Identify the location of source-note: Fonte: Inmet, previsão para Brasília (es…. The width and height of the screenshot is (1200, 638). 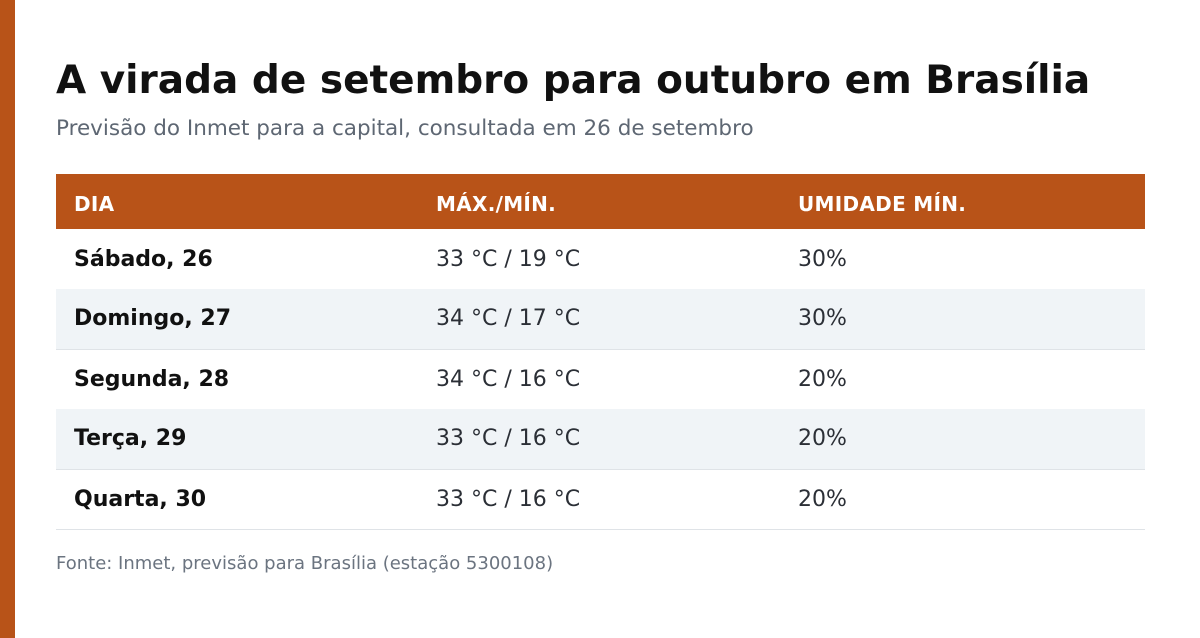
(305, 563).